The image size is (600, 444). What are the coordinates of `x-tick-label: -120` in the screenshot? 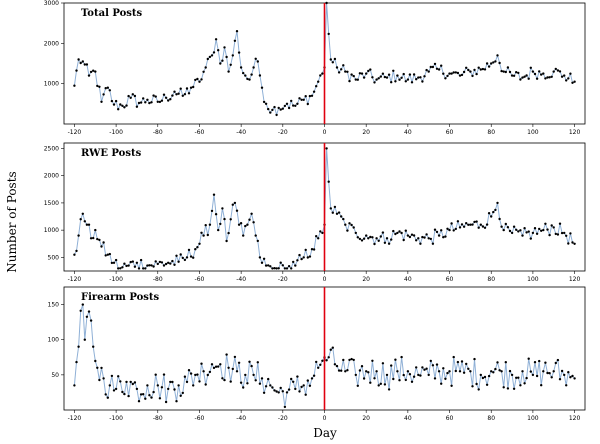 It's located at (75, 132).